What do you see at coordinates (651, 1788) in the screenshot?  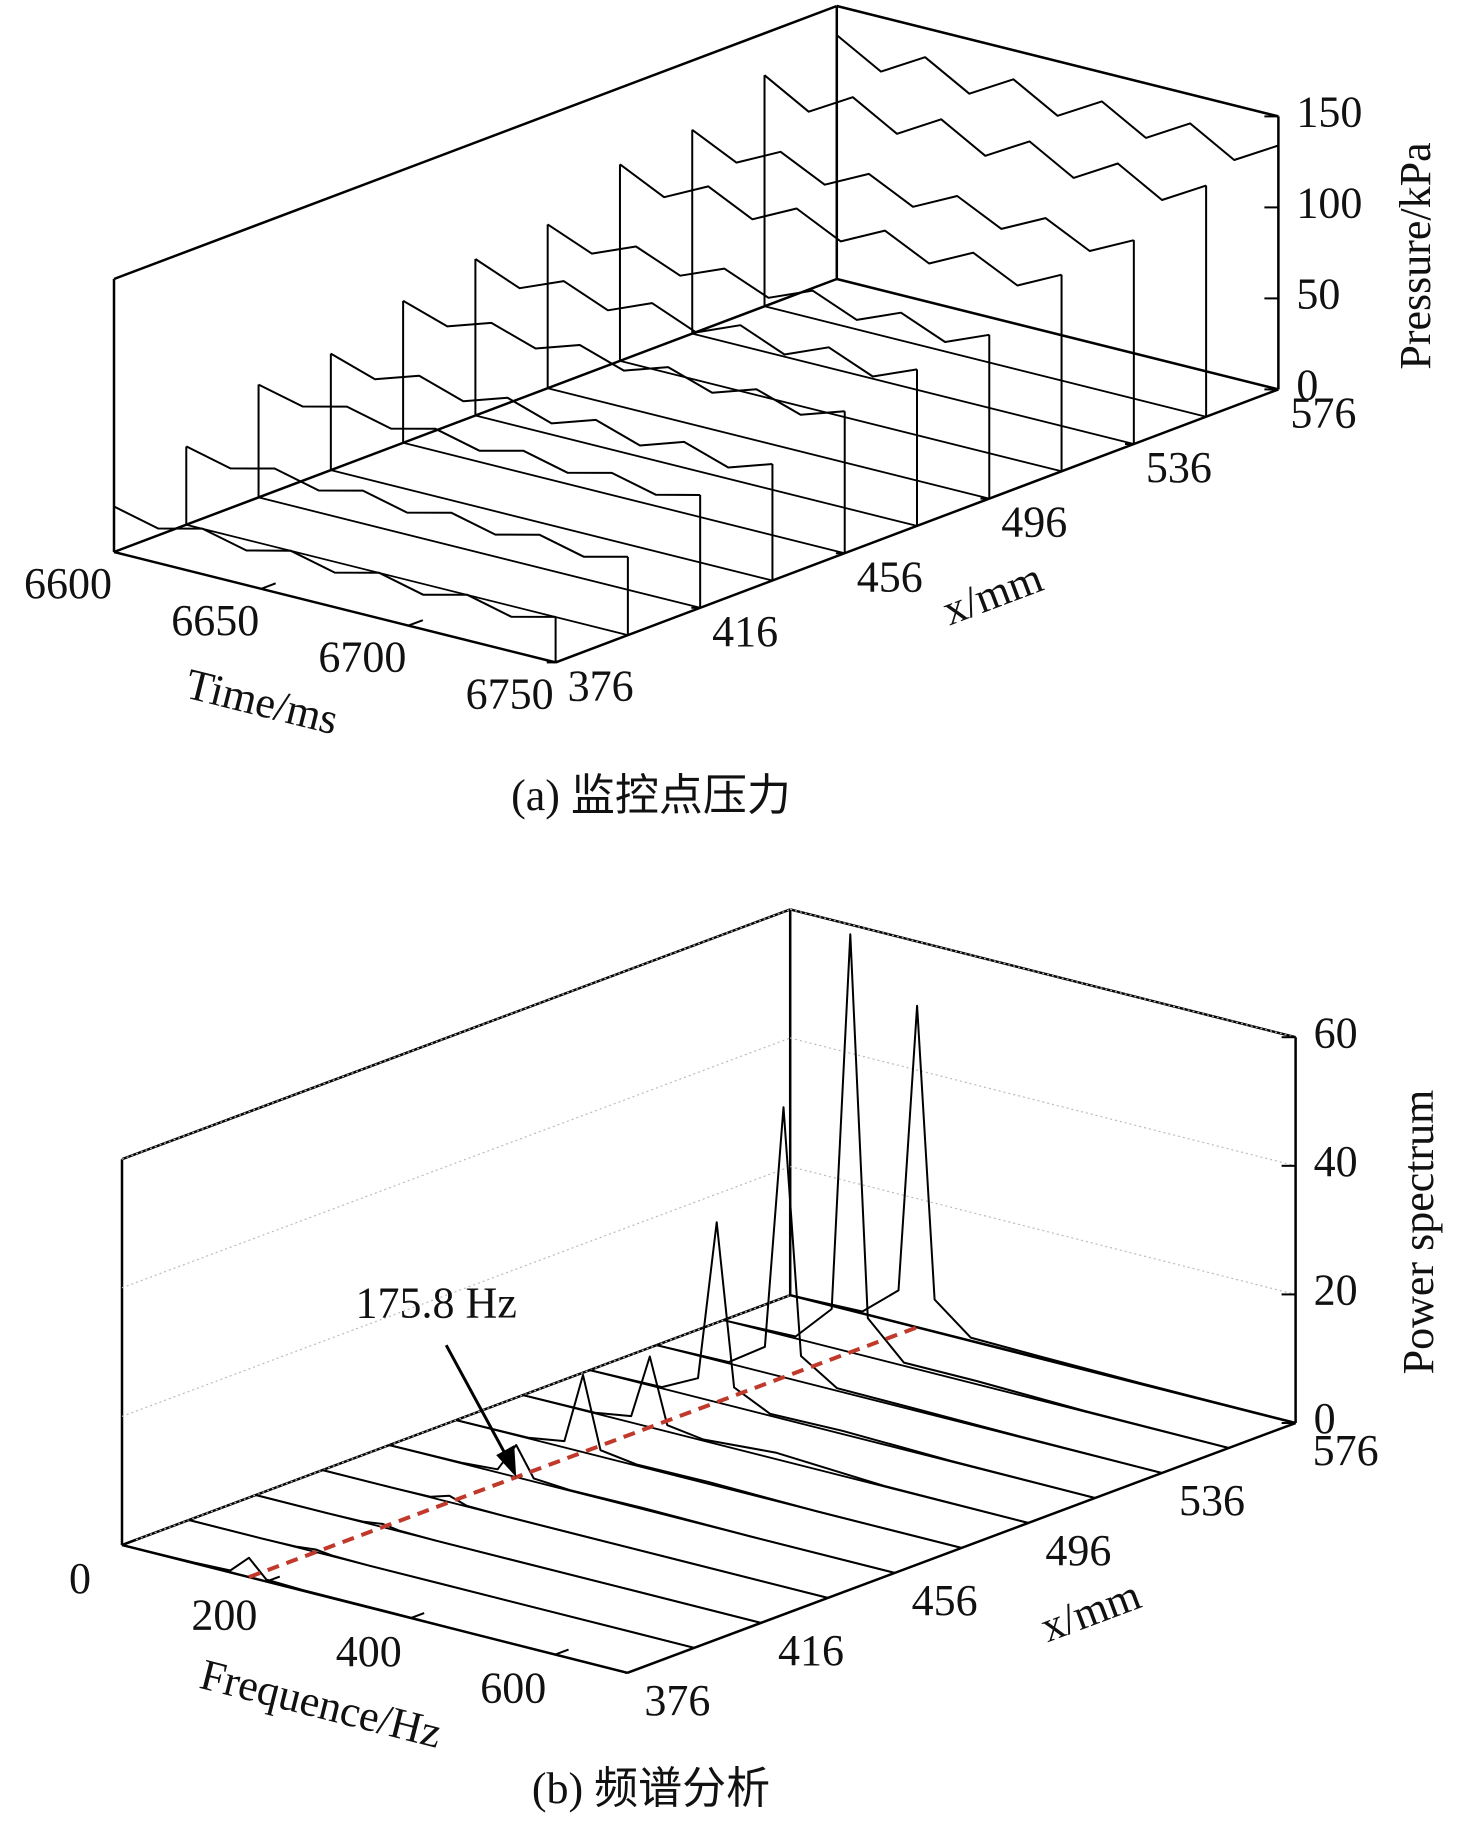 I see `caption: (b) 频谱分析` at bounding box center [651, 1788].